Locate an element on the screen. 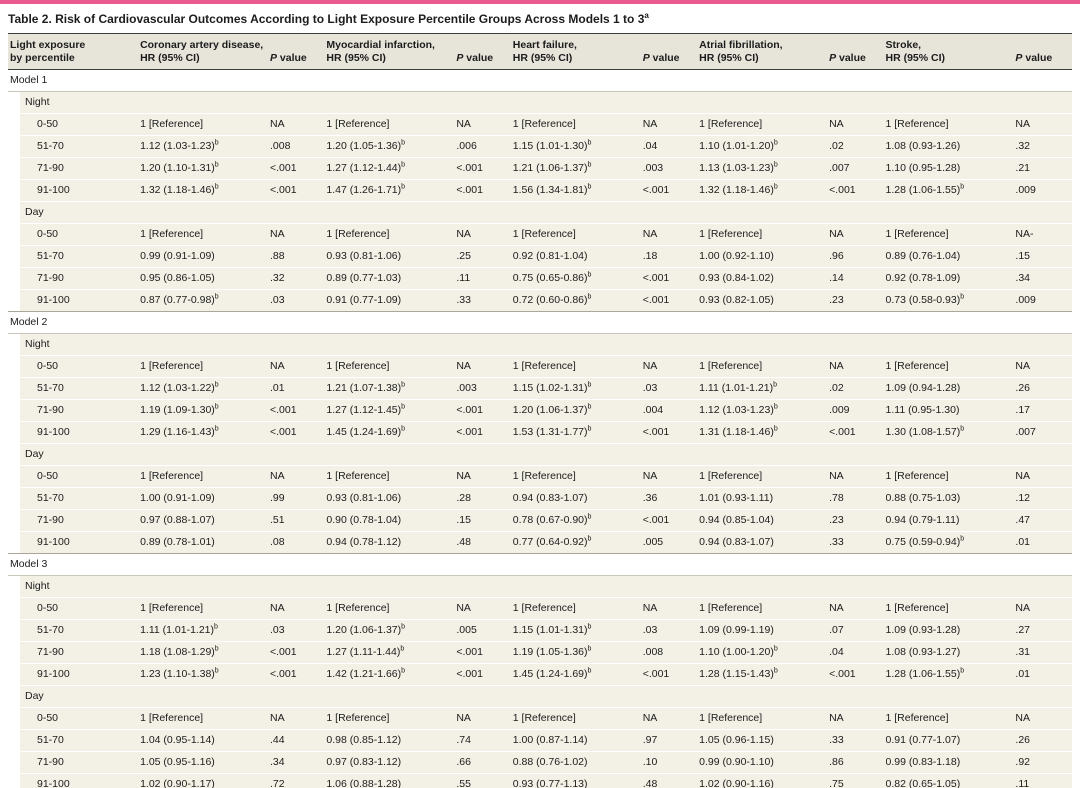  hr-ci-value: 0.94 (0.85-1.04) is located at coordinates (764, 520).